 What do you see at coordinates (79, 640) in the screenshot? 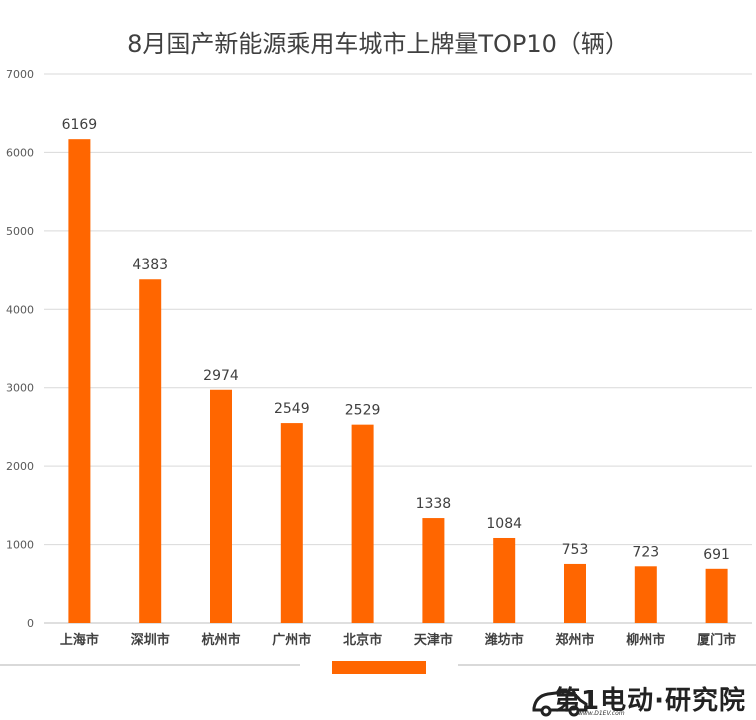
I see `x-tick-label: 上海市` at bounding box center [79, 640].